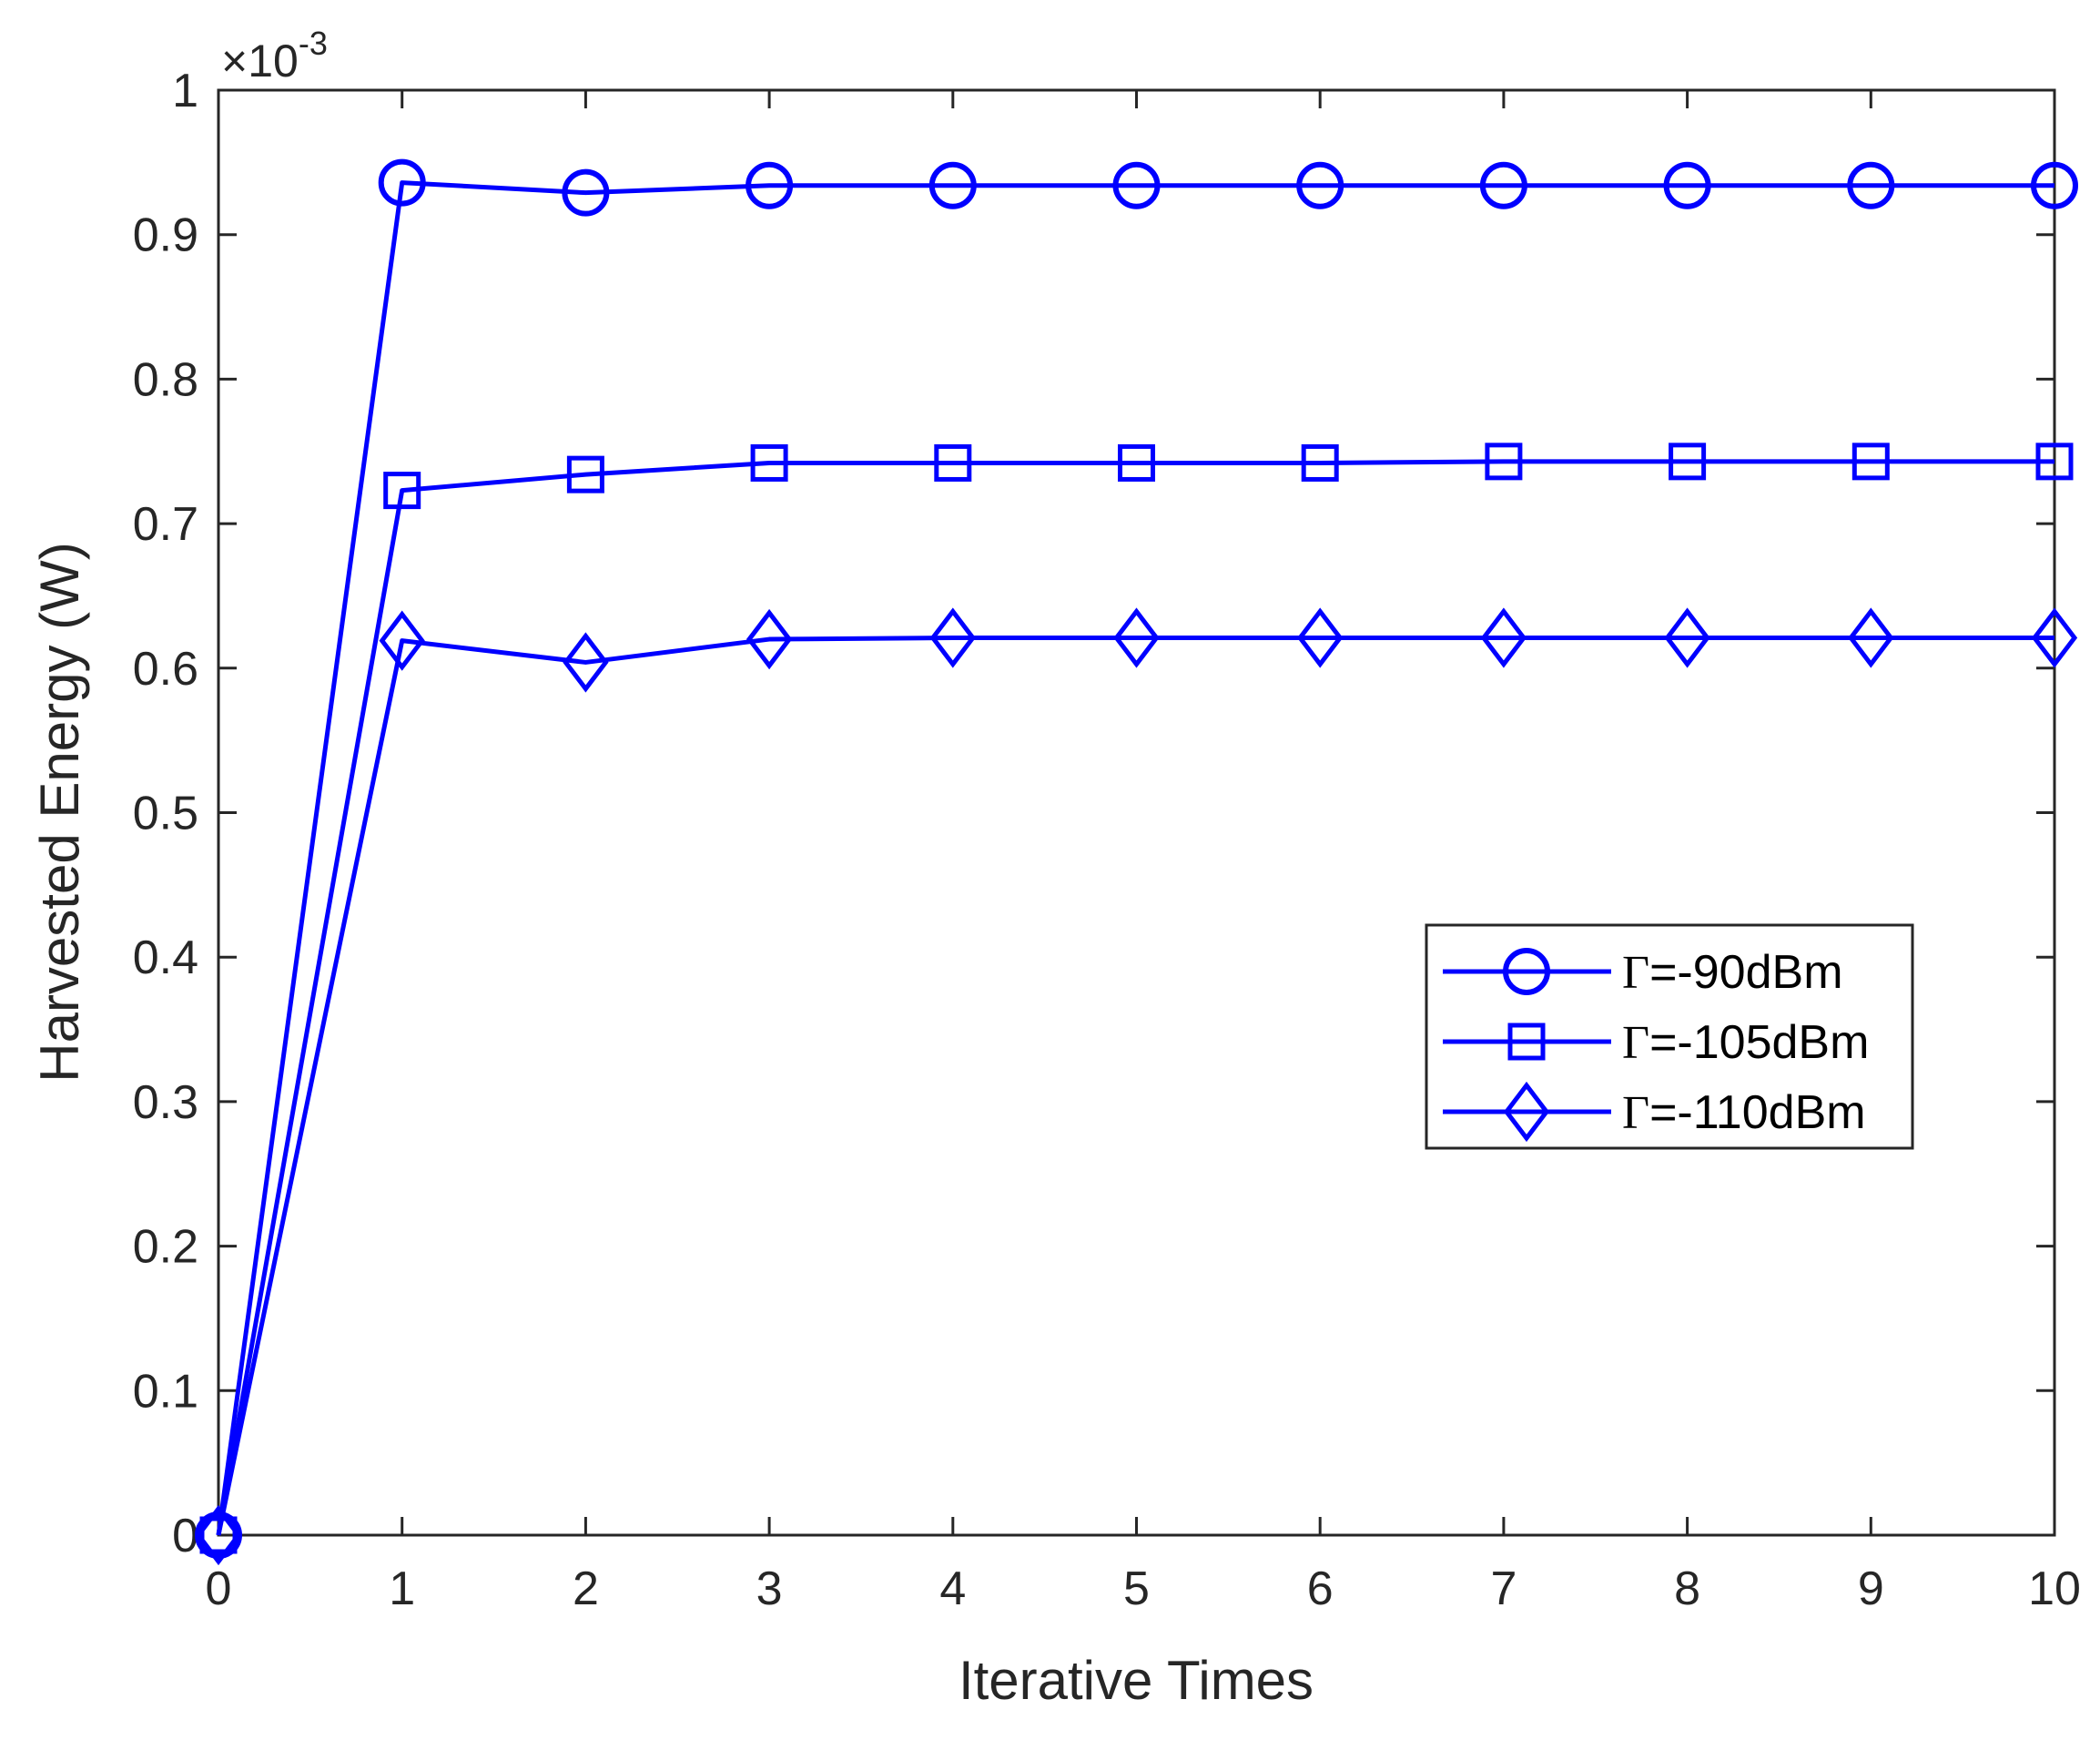 This screenshot has height=1740, width=2100. What do you see at coordinates (260, 61) in the screenshot?
I see `y-multiplier-base: ×10` at bounding box center [260, 61].